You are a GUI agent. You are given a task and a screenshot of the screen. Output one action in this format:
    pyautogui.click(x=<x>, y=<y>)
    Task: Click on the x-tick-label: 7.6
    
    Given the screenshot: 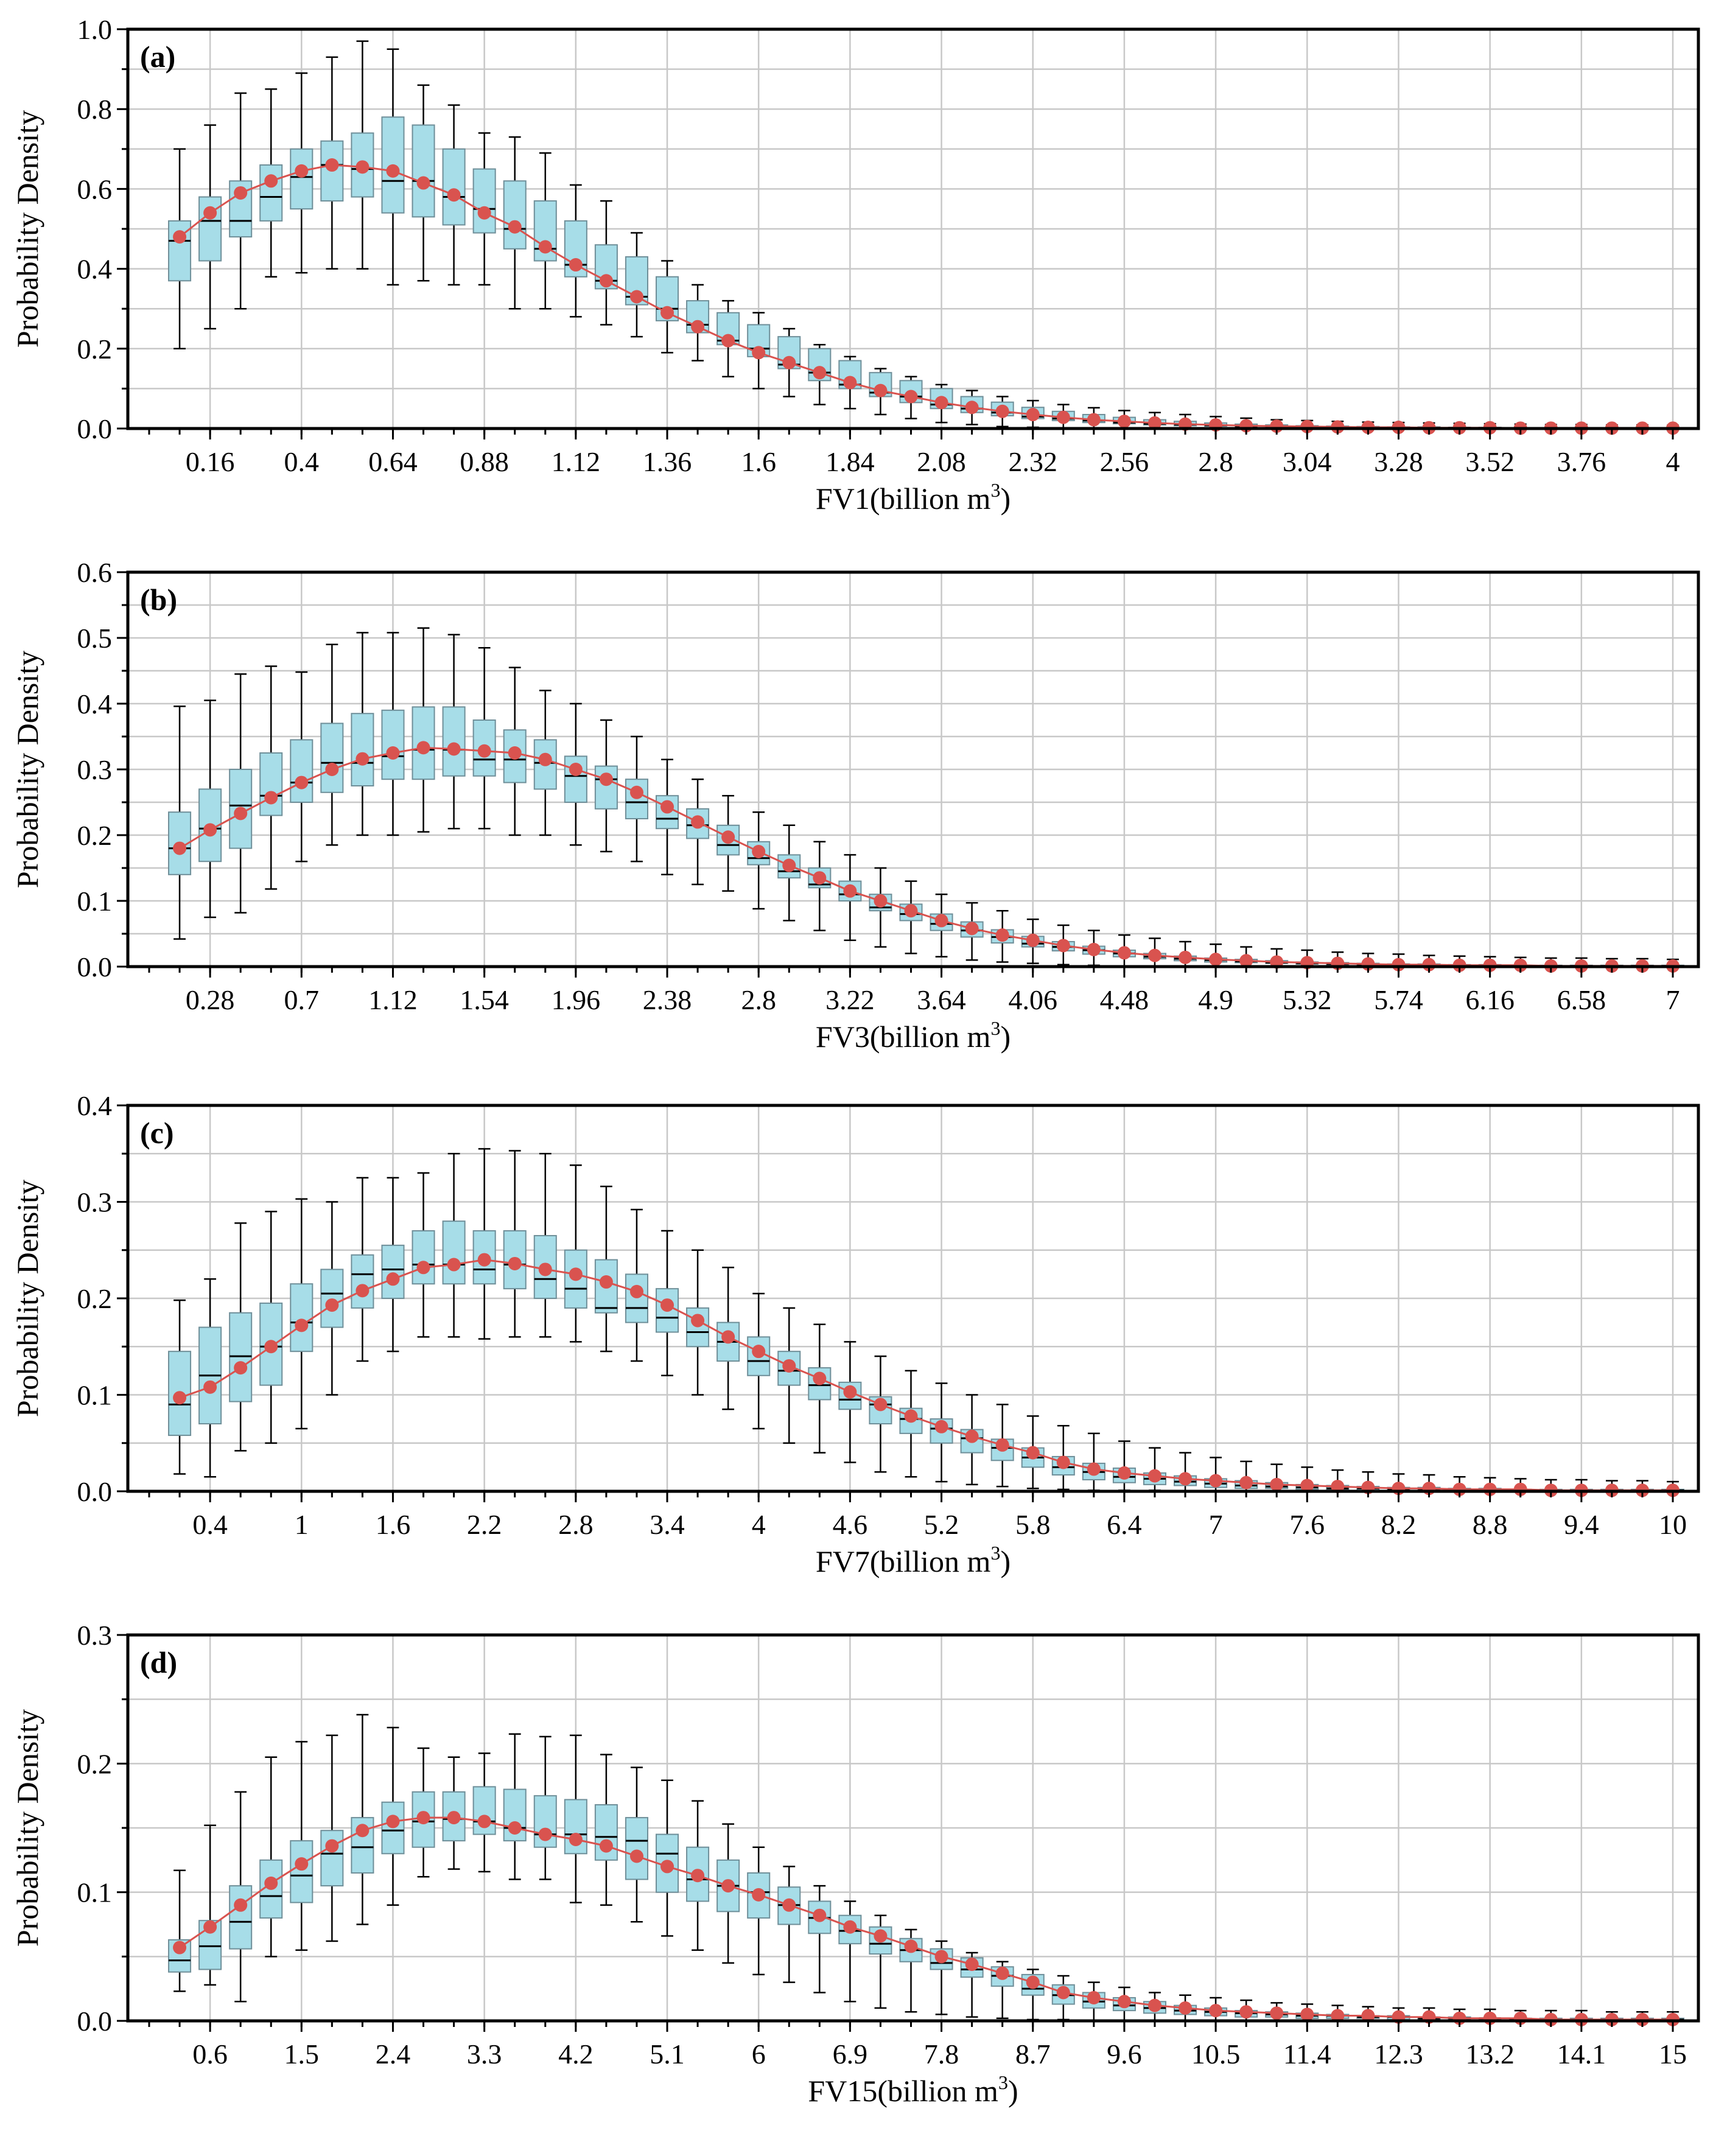 What is the action you would take?
    pyautogui.click(x=1307, y=1524)
    